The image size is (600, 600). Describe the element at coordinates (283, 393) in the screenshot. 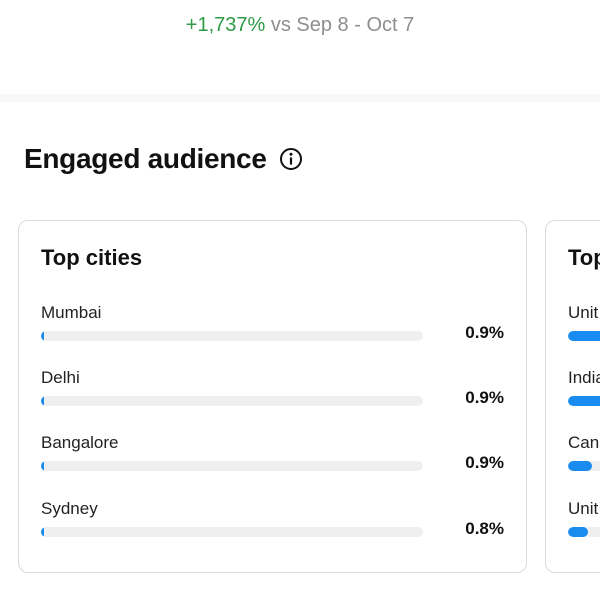

I see `city-row: Delhi 0.9%` at that location.